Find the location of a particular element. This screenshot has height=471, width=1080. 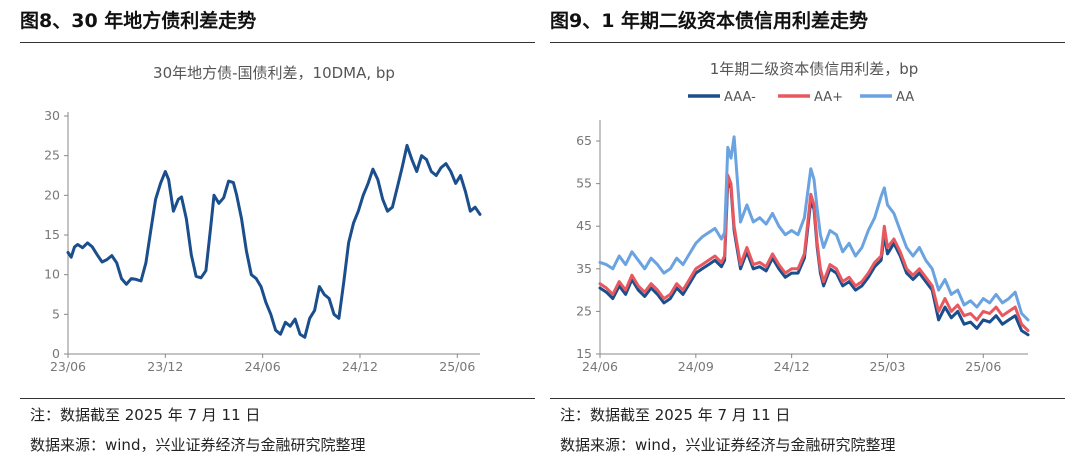

x-tick-label: 24/09 is located at coordinates (696, 366).